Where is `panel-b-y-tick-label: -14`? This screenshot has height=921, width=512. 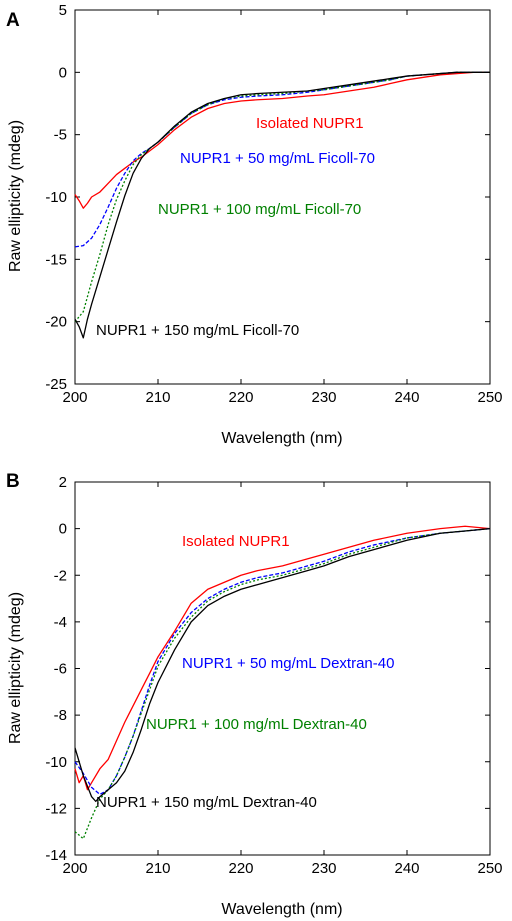 panel-b-y-tick-label: -14 is located at coordinates (56, 855).